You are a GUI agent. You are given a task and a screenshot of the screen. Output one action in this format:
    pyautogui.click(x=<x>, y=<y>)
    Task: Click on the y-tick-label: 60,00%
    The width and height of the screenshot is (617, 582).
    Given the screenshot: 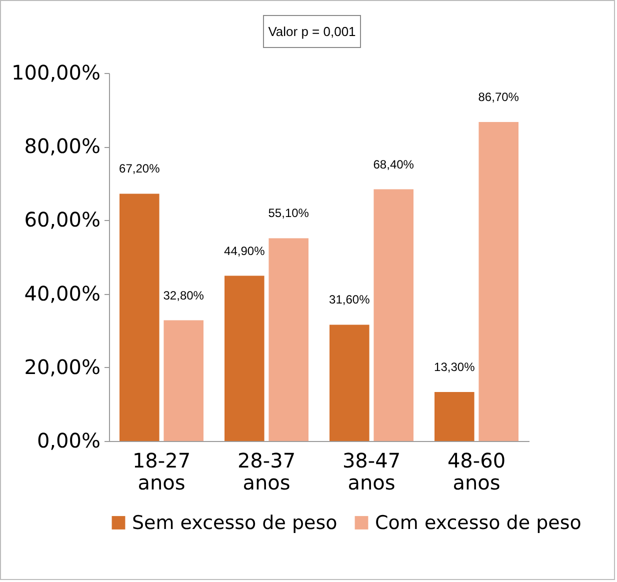 What is the action you would take?
    pyautogui.click(x=62, y=220)
    